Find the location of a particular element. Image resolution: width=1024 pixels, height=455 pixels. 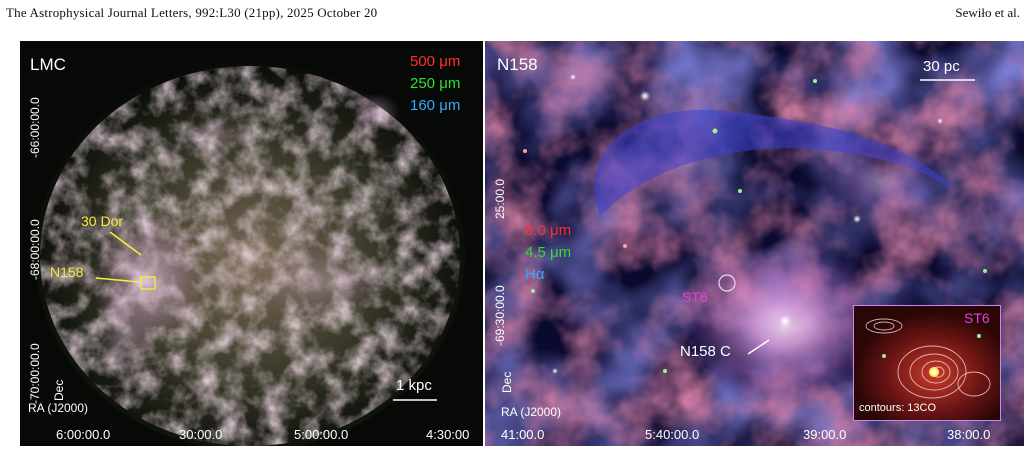

scale-bar-label: 1 kpc is located at coordinates (414, 385).